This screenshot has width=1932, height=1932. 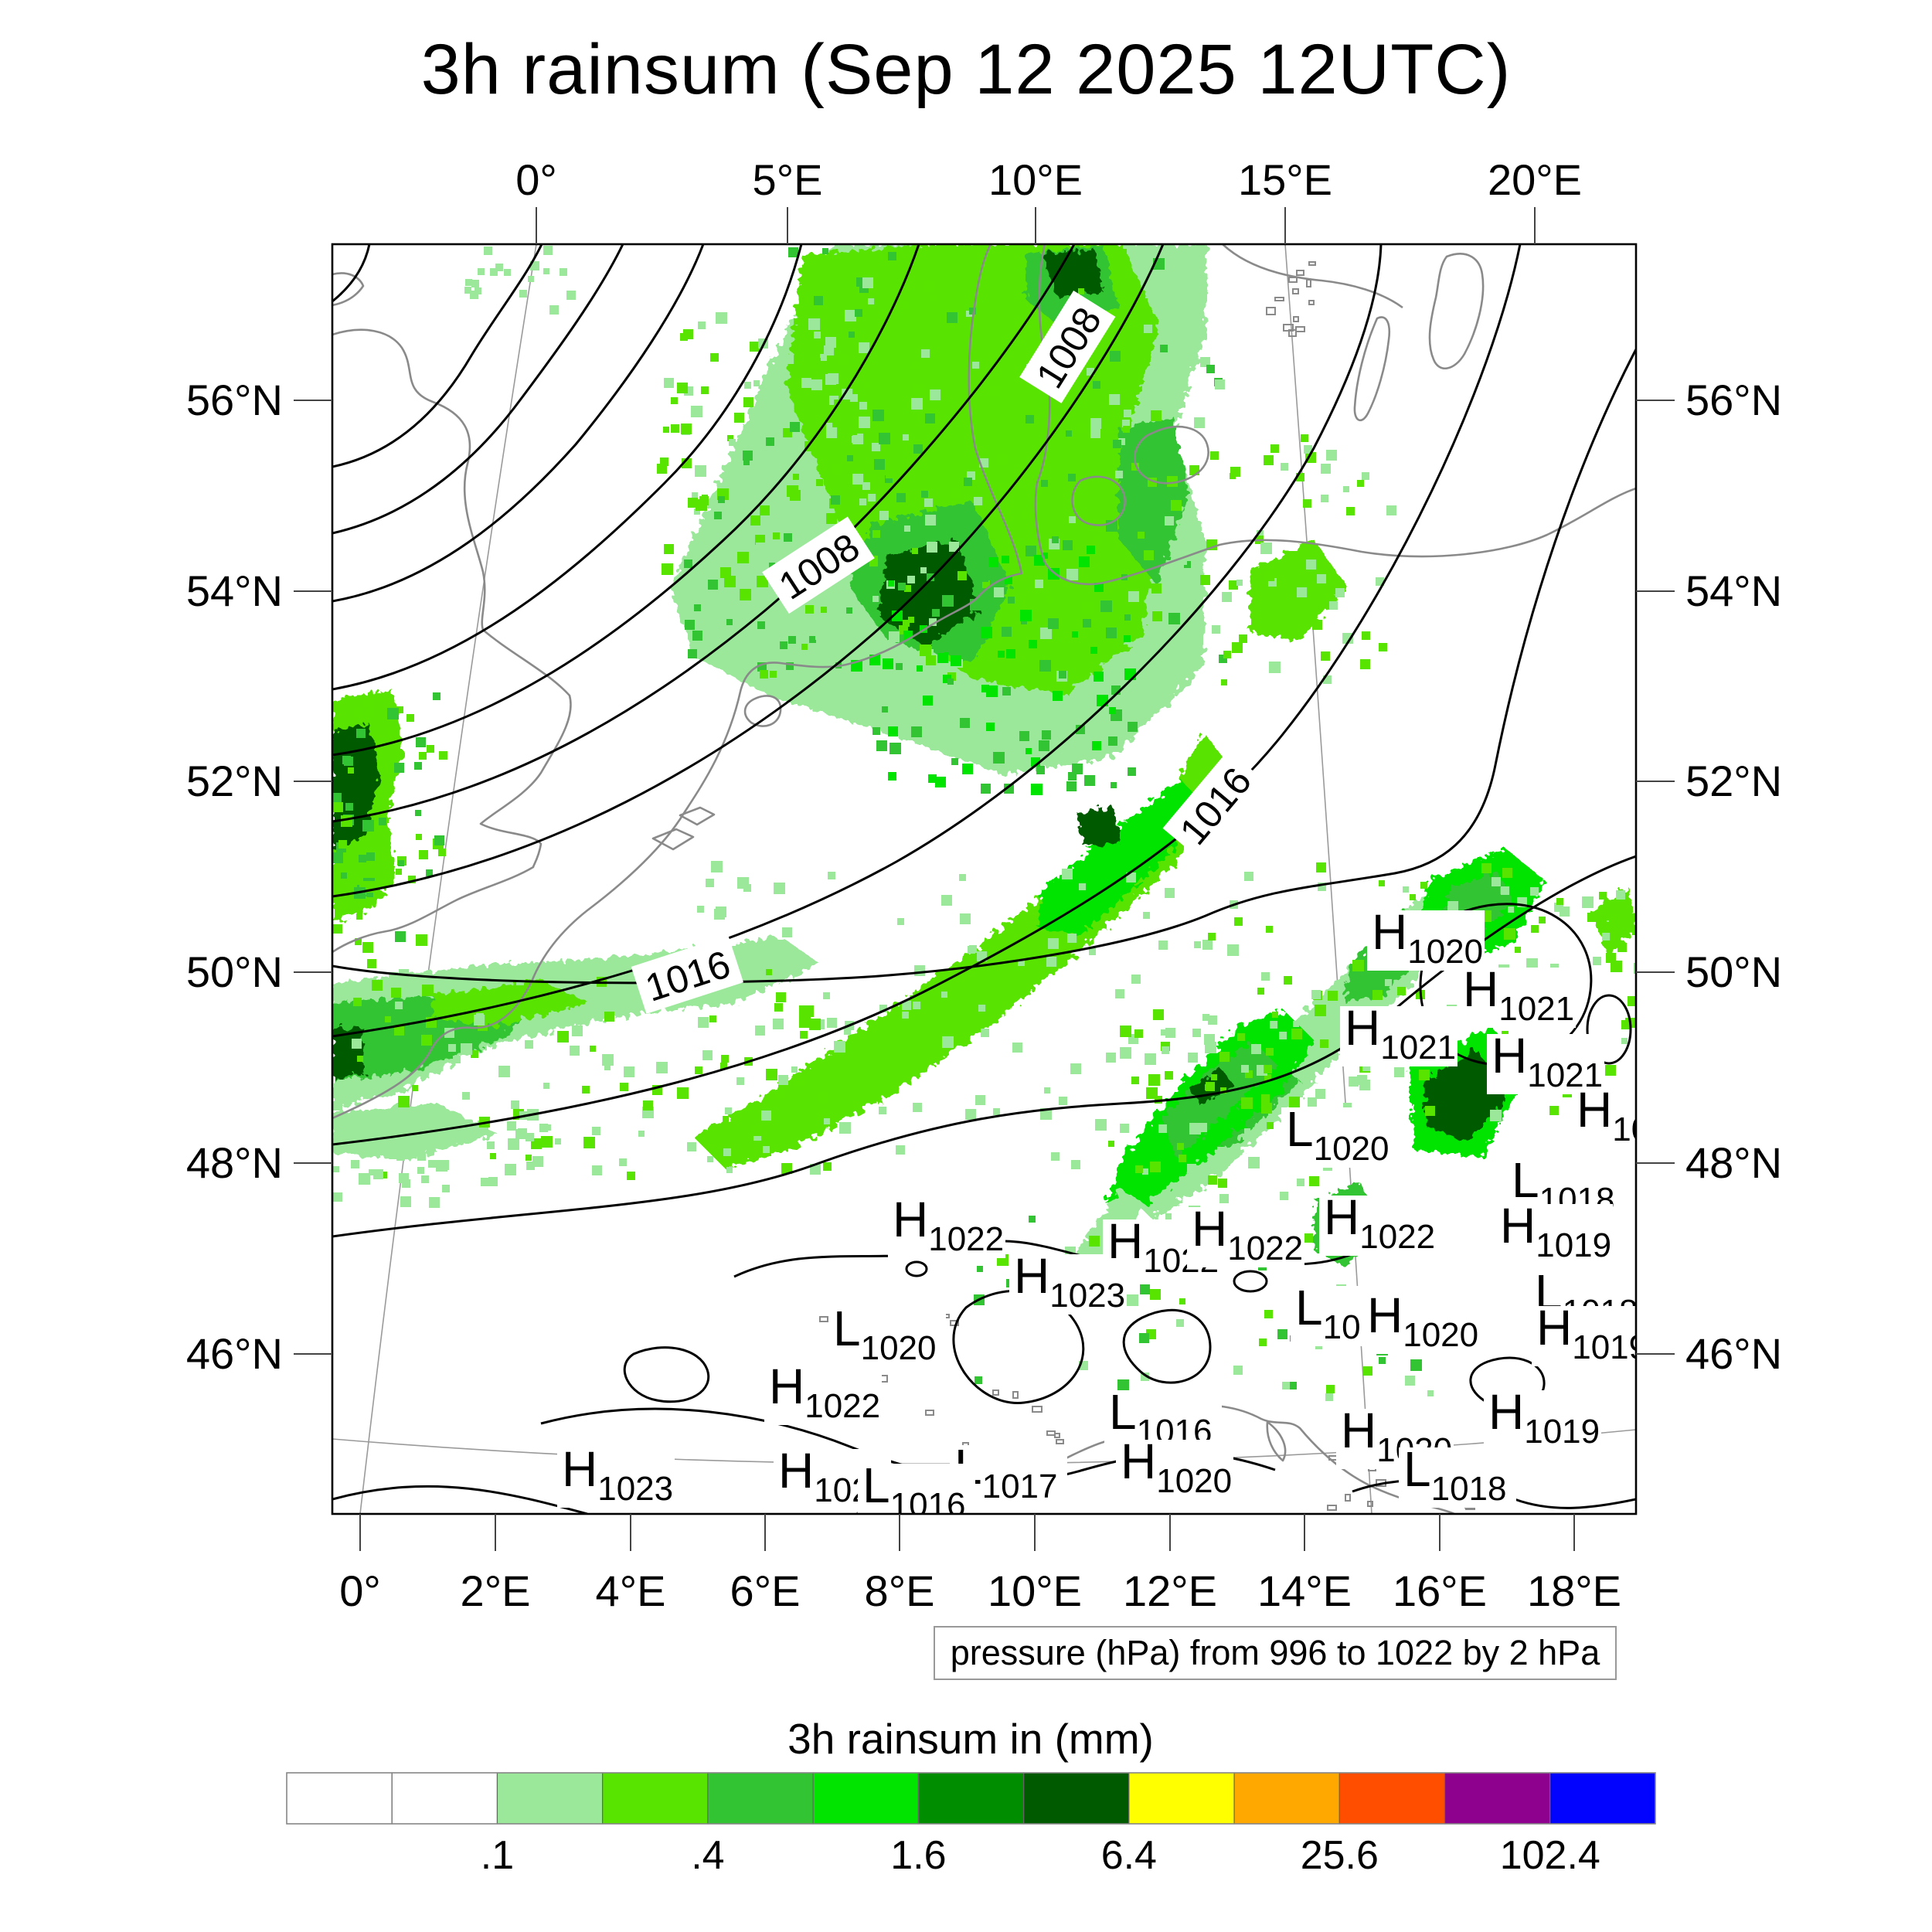 I want to click on pressure-center-text: H1021, so click(x=1632, y=1115).